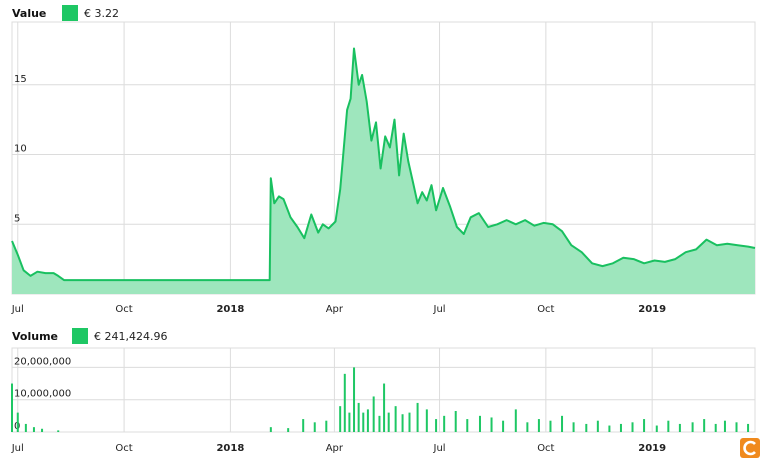 The image size is (764, 464). What do you see at coordinates (335, 309) in the screenshot?
I see `value-x-tick-label: Apr` at bounding box center [335, 309].